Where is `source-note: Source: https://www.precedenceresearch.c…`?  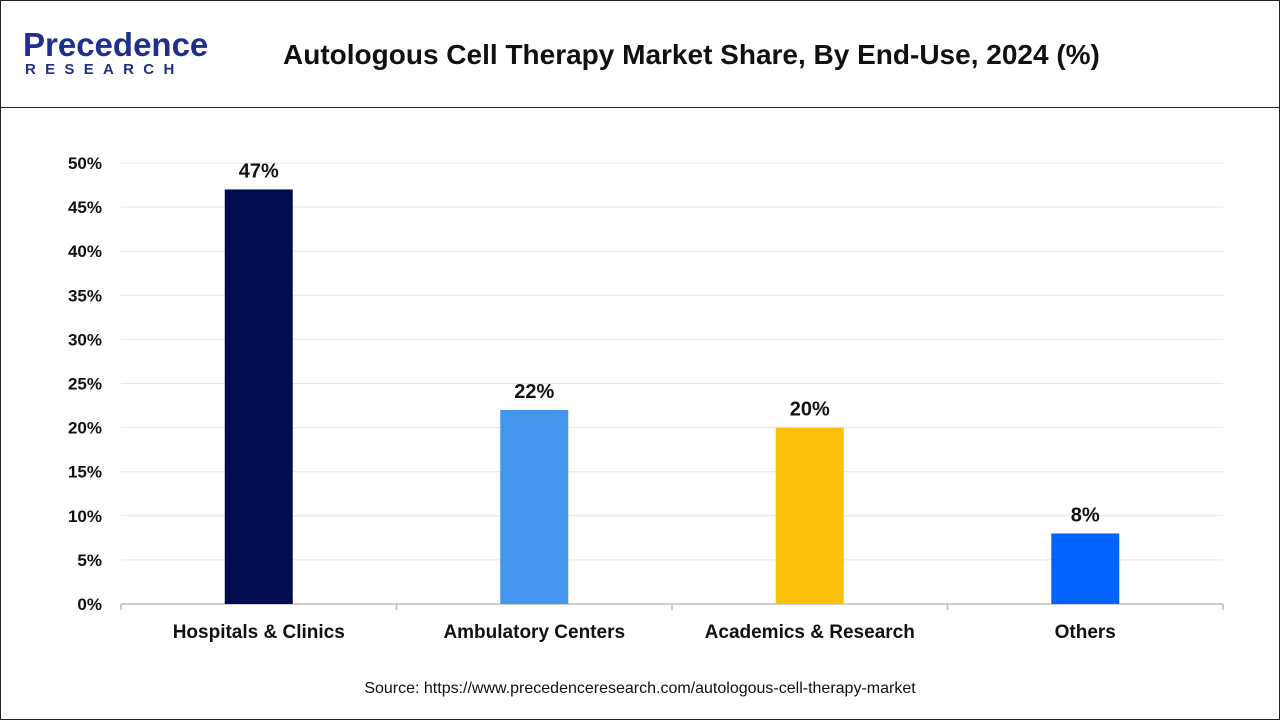 source-note: Source: https://www.precedenceresearch.c… is located at coordinates (640, 688).